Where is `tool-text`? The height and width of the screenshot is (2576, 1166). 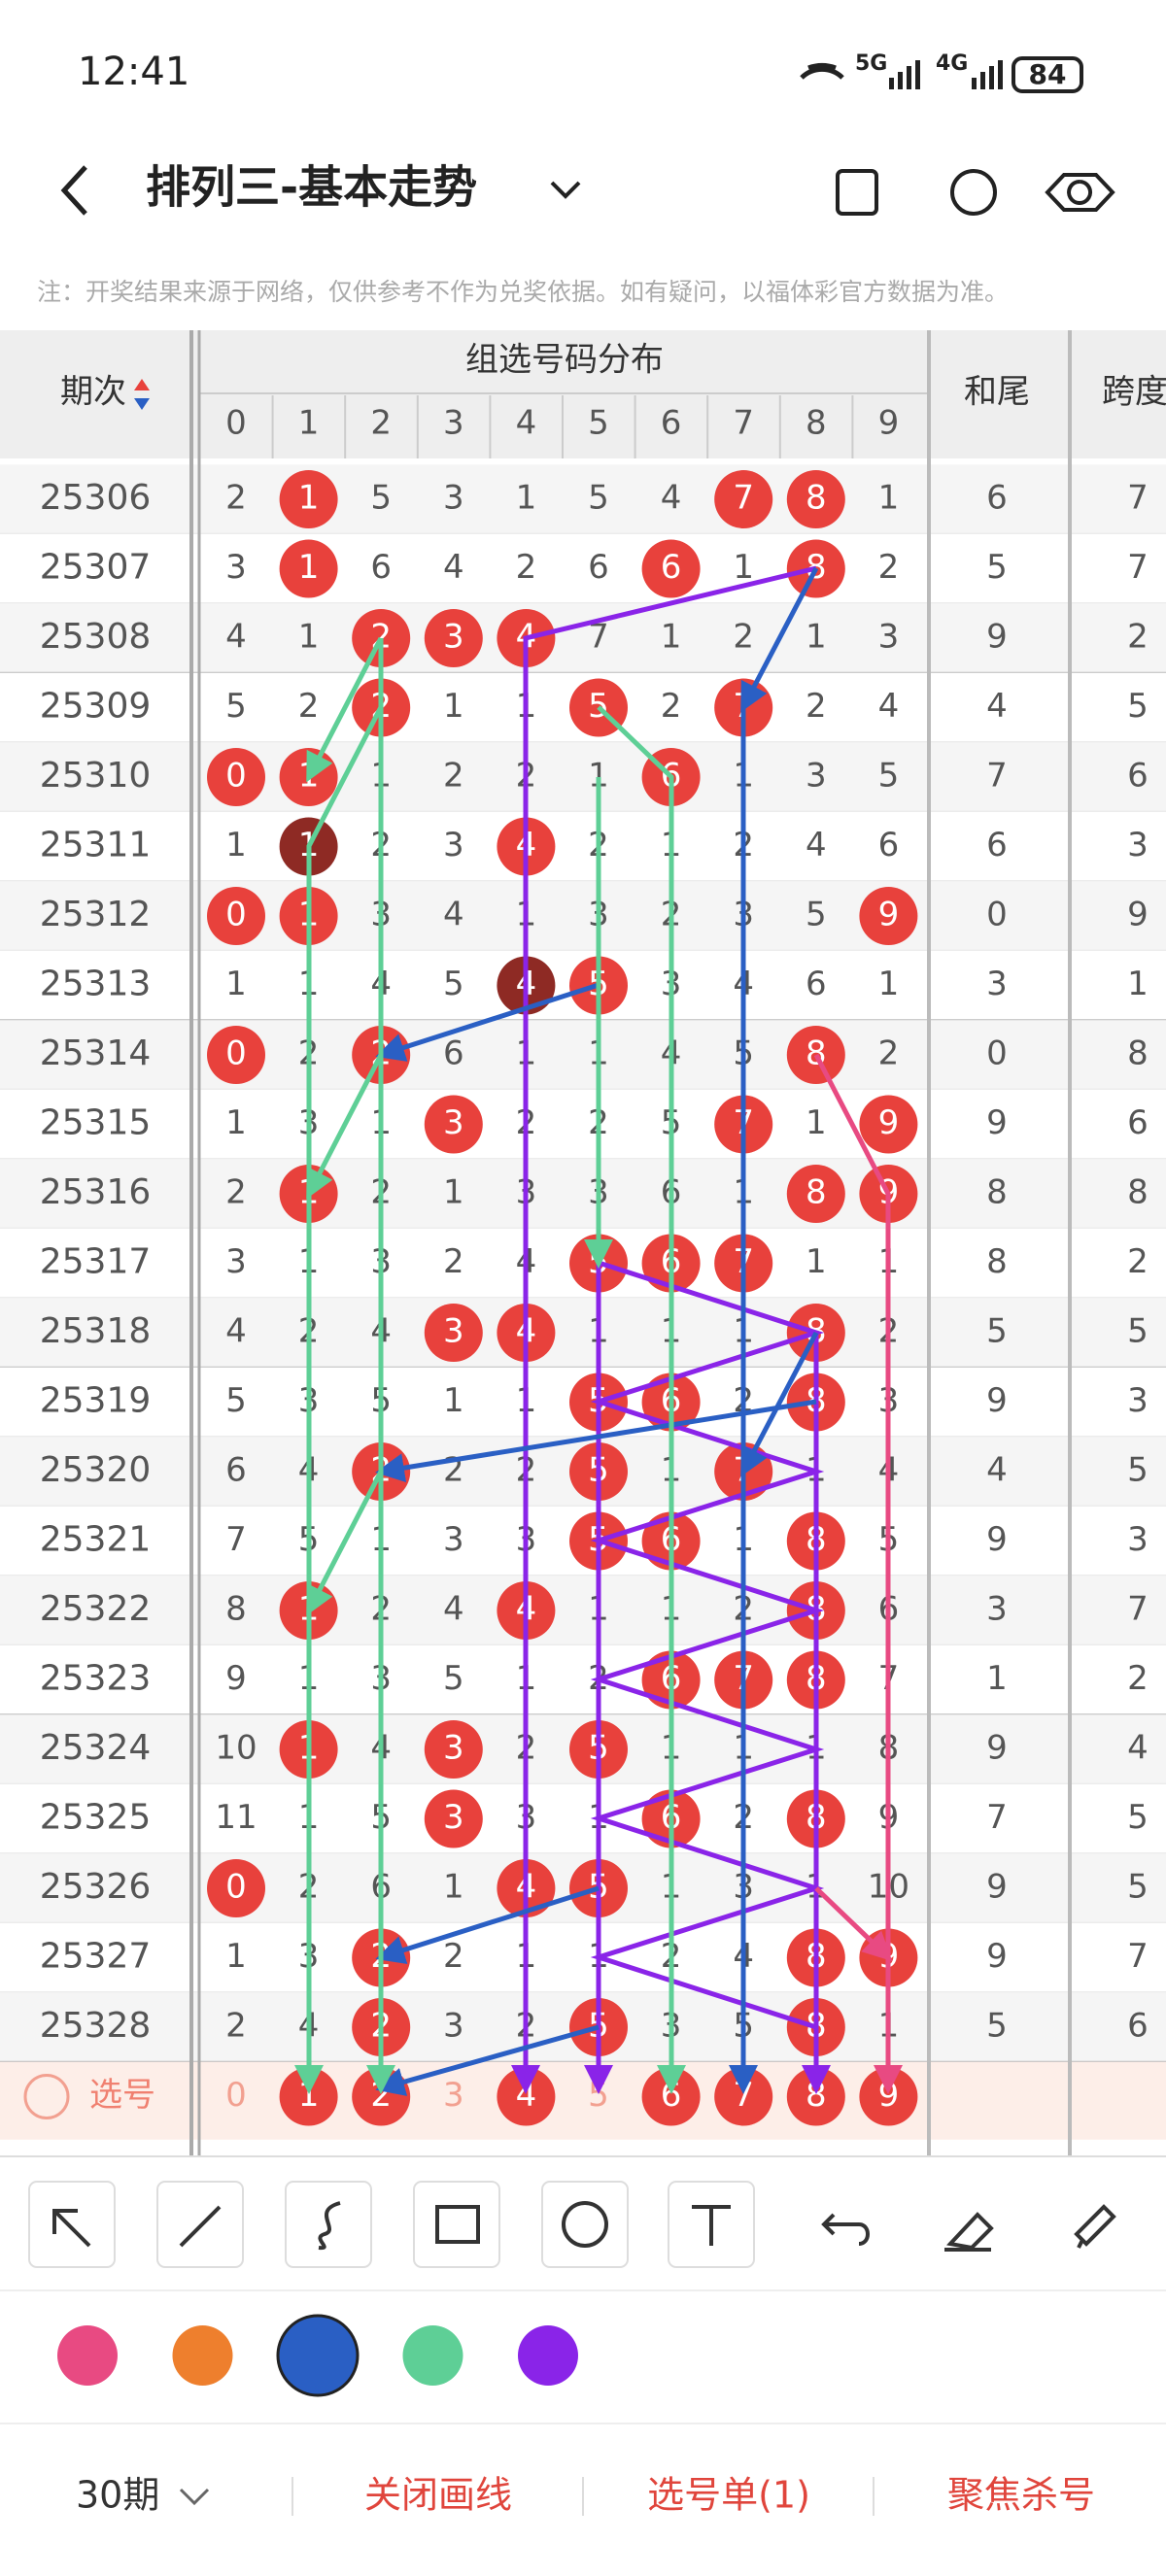 tool-text is located at coordinates (711, 2224).